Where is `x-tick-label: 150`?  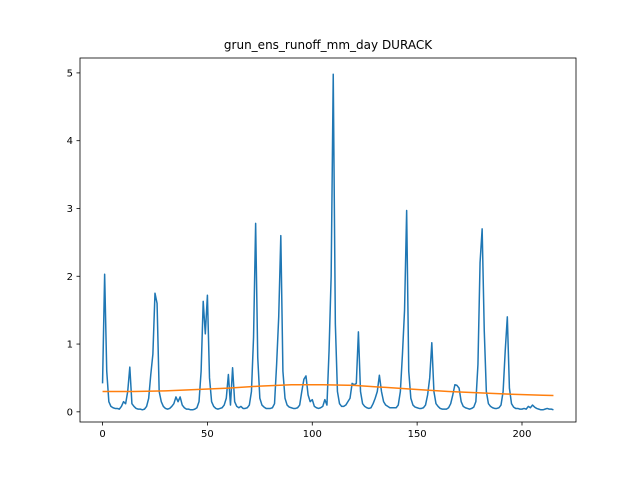
x-tick-label: 150 is located at coordinates (417, 434).